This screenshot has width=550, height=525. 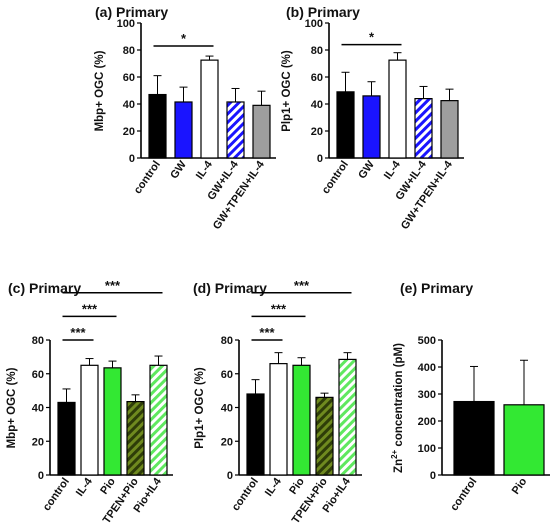 I want to click on y-tick-label: 200, so click(x=427, y=422).